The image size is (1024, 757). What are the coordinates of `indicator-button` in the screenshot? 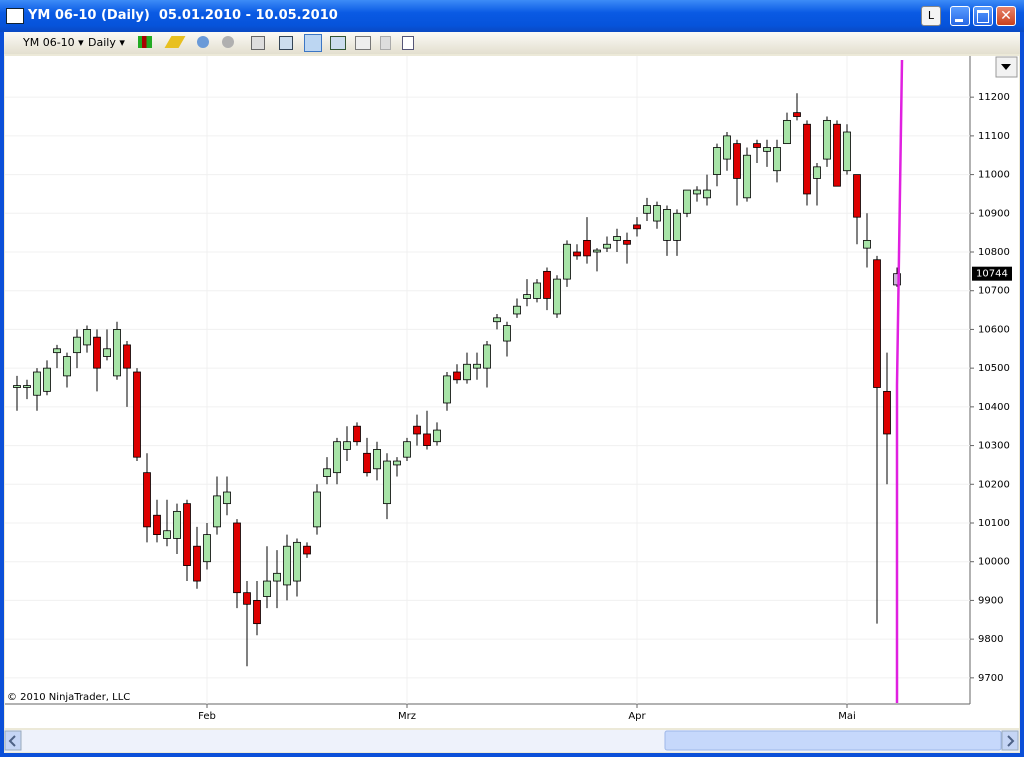 It's located at (313, 43).